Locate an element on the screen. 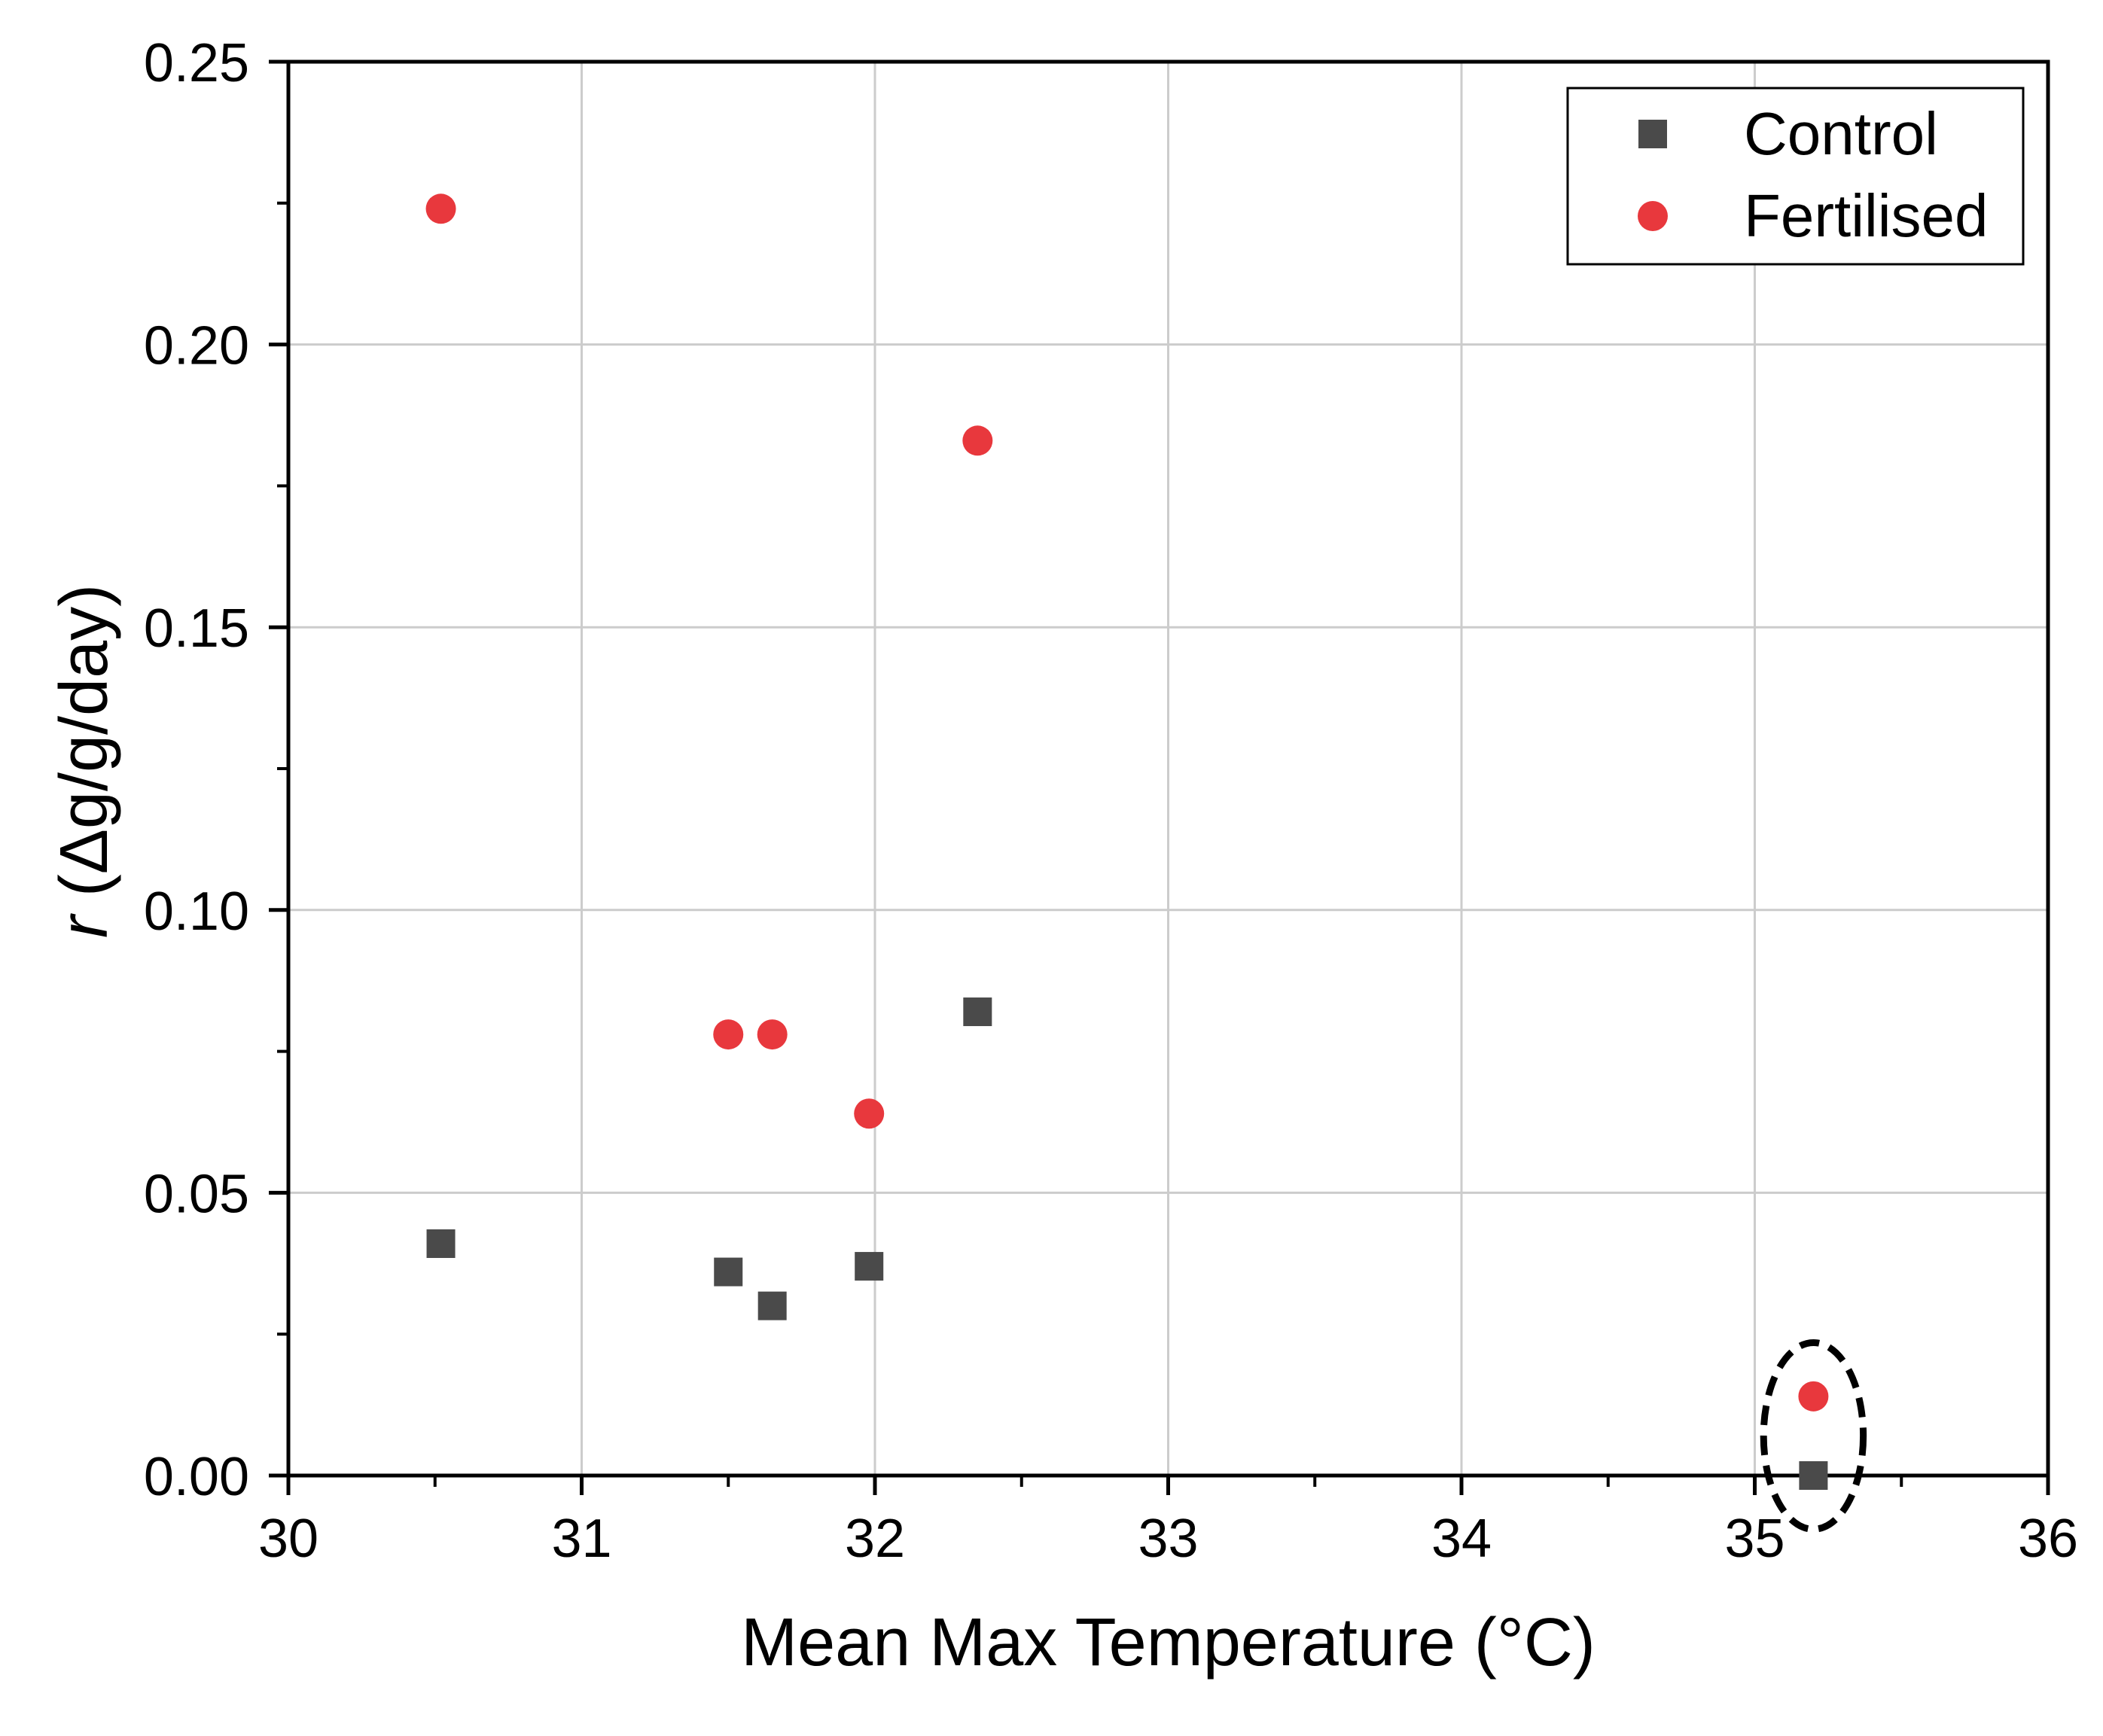  x-tick-label: 31 is located at coordinates (581, 1539).